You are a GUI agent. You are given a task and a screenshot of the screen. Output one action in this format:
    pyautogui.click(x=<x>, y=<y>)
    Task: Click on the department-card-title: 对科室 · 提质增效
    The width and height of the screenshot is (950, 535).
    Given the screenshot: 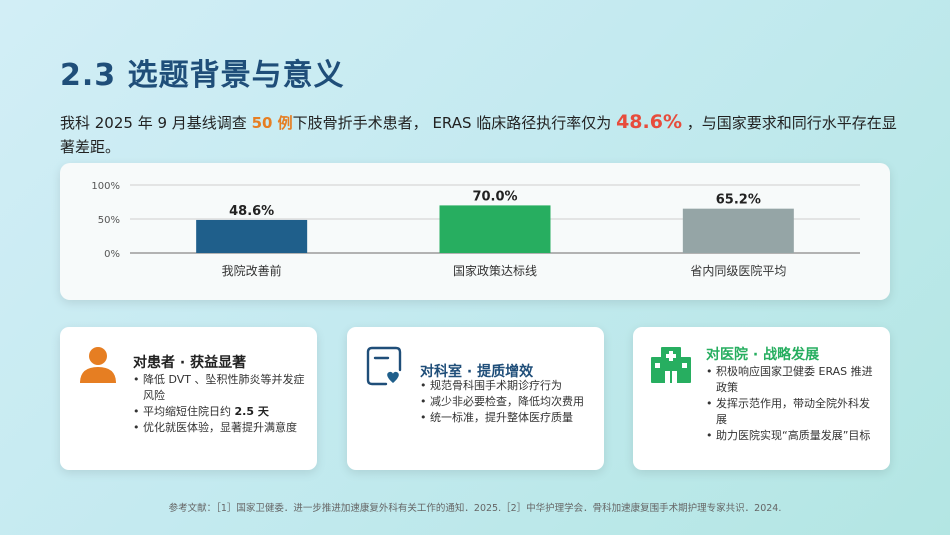 What is the action you would take?
    pyautogui.click(x=477, y=372)
    